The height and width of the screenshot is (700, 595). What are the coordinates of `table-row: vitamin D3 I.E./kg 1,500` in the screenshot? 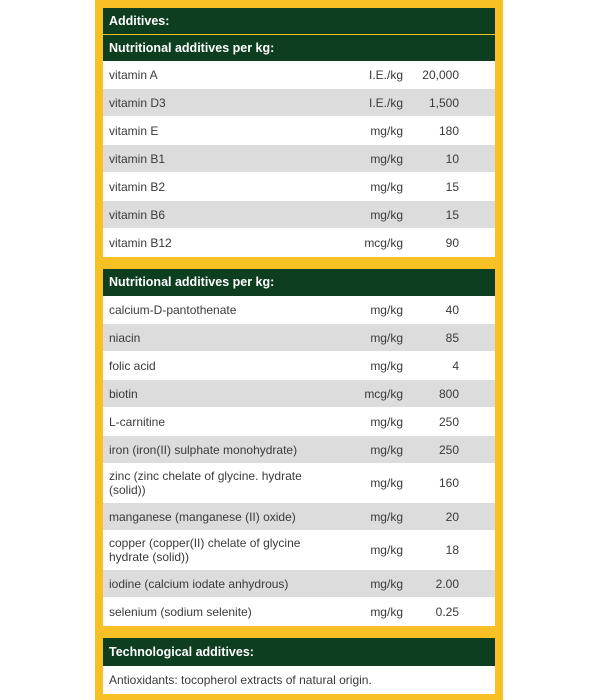 It's located at (299, 102).